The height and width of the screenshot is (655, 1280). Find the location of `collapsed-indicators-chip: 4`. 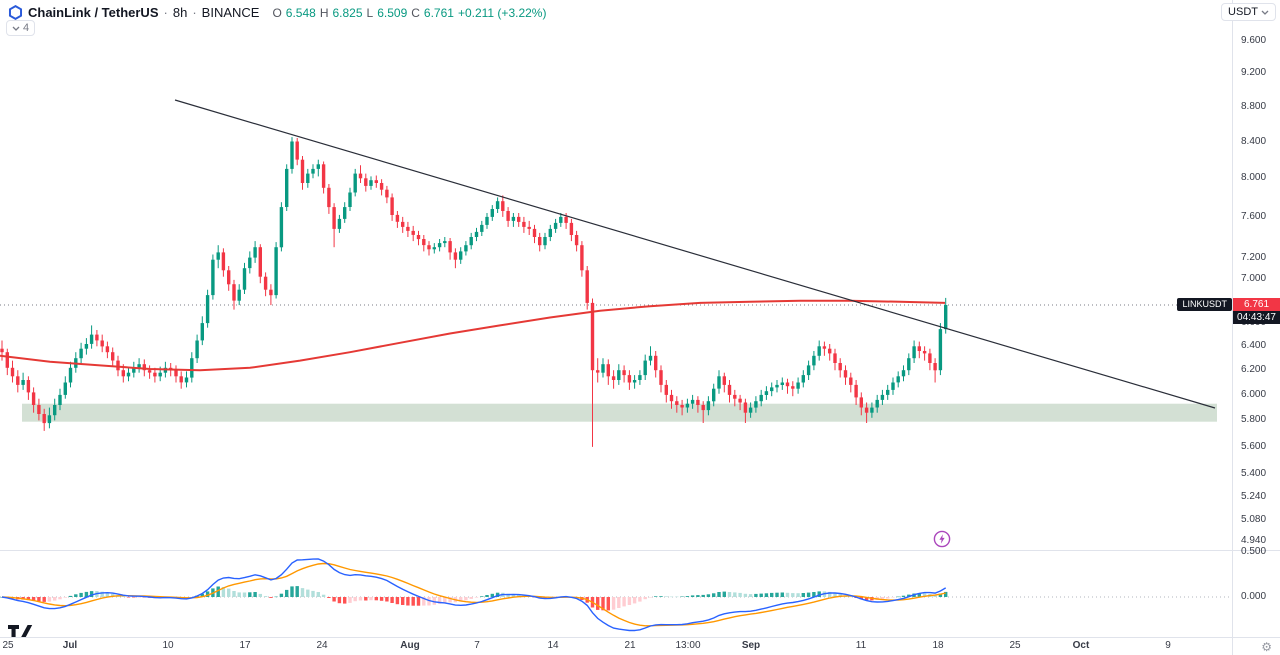

collapsed-indicators-chip: 4 is located at coordinates (21, 28).